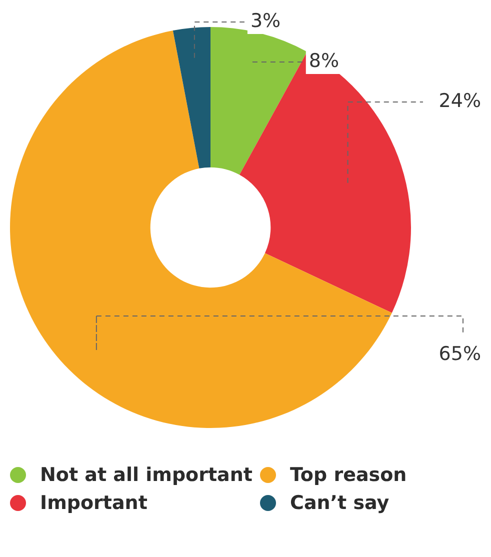  What do you see at coordinates (348, 475) in the screenshot?
I see `legend-label: Top reason` at bounding box center [348, 475].